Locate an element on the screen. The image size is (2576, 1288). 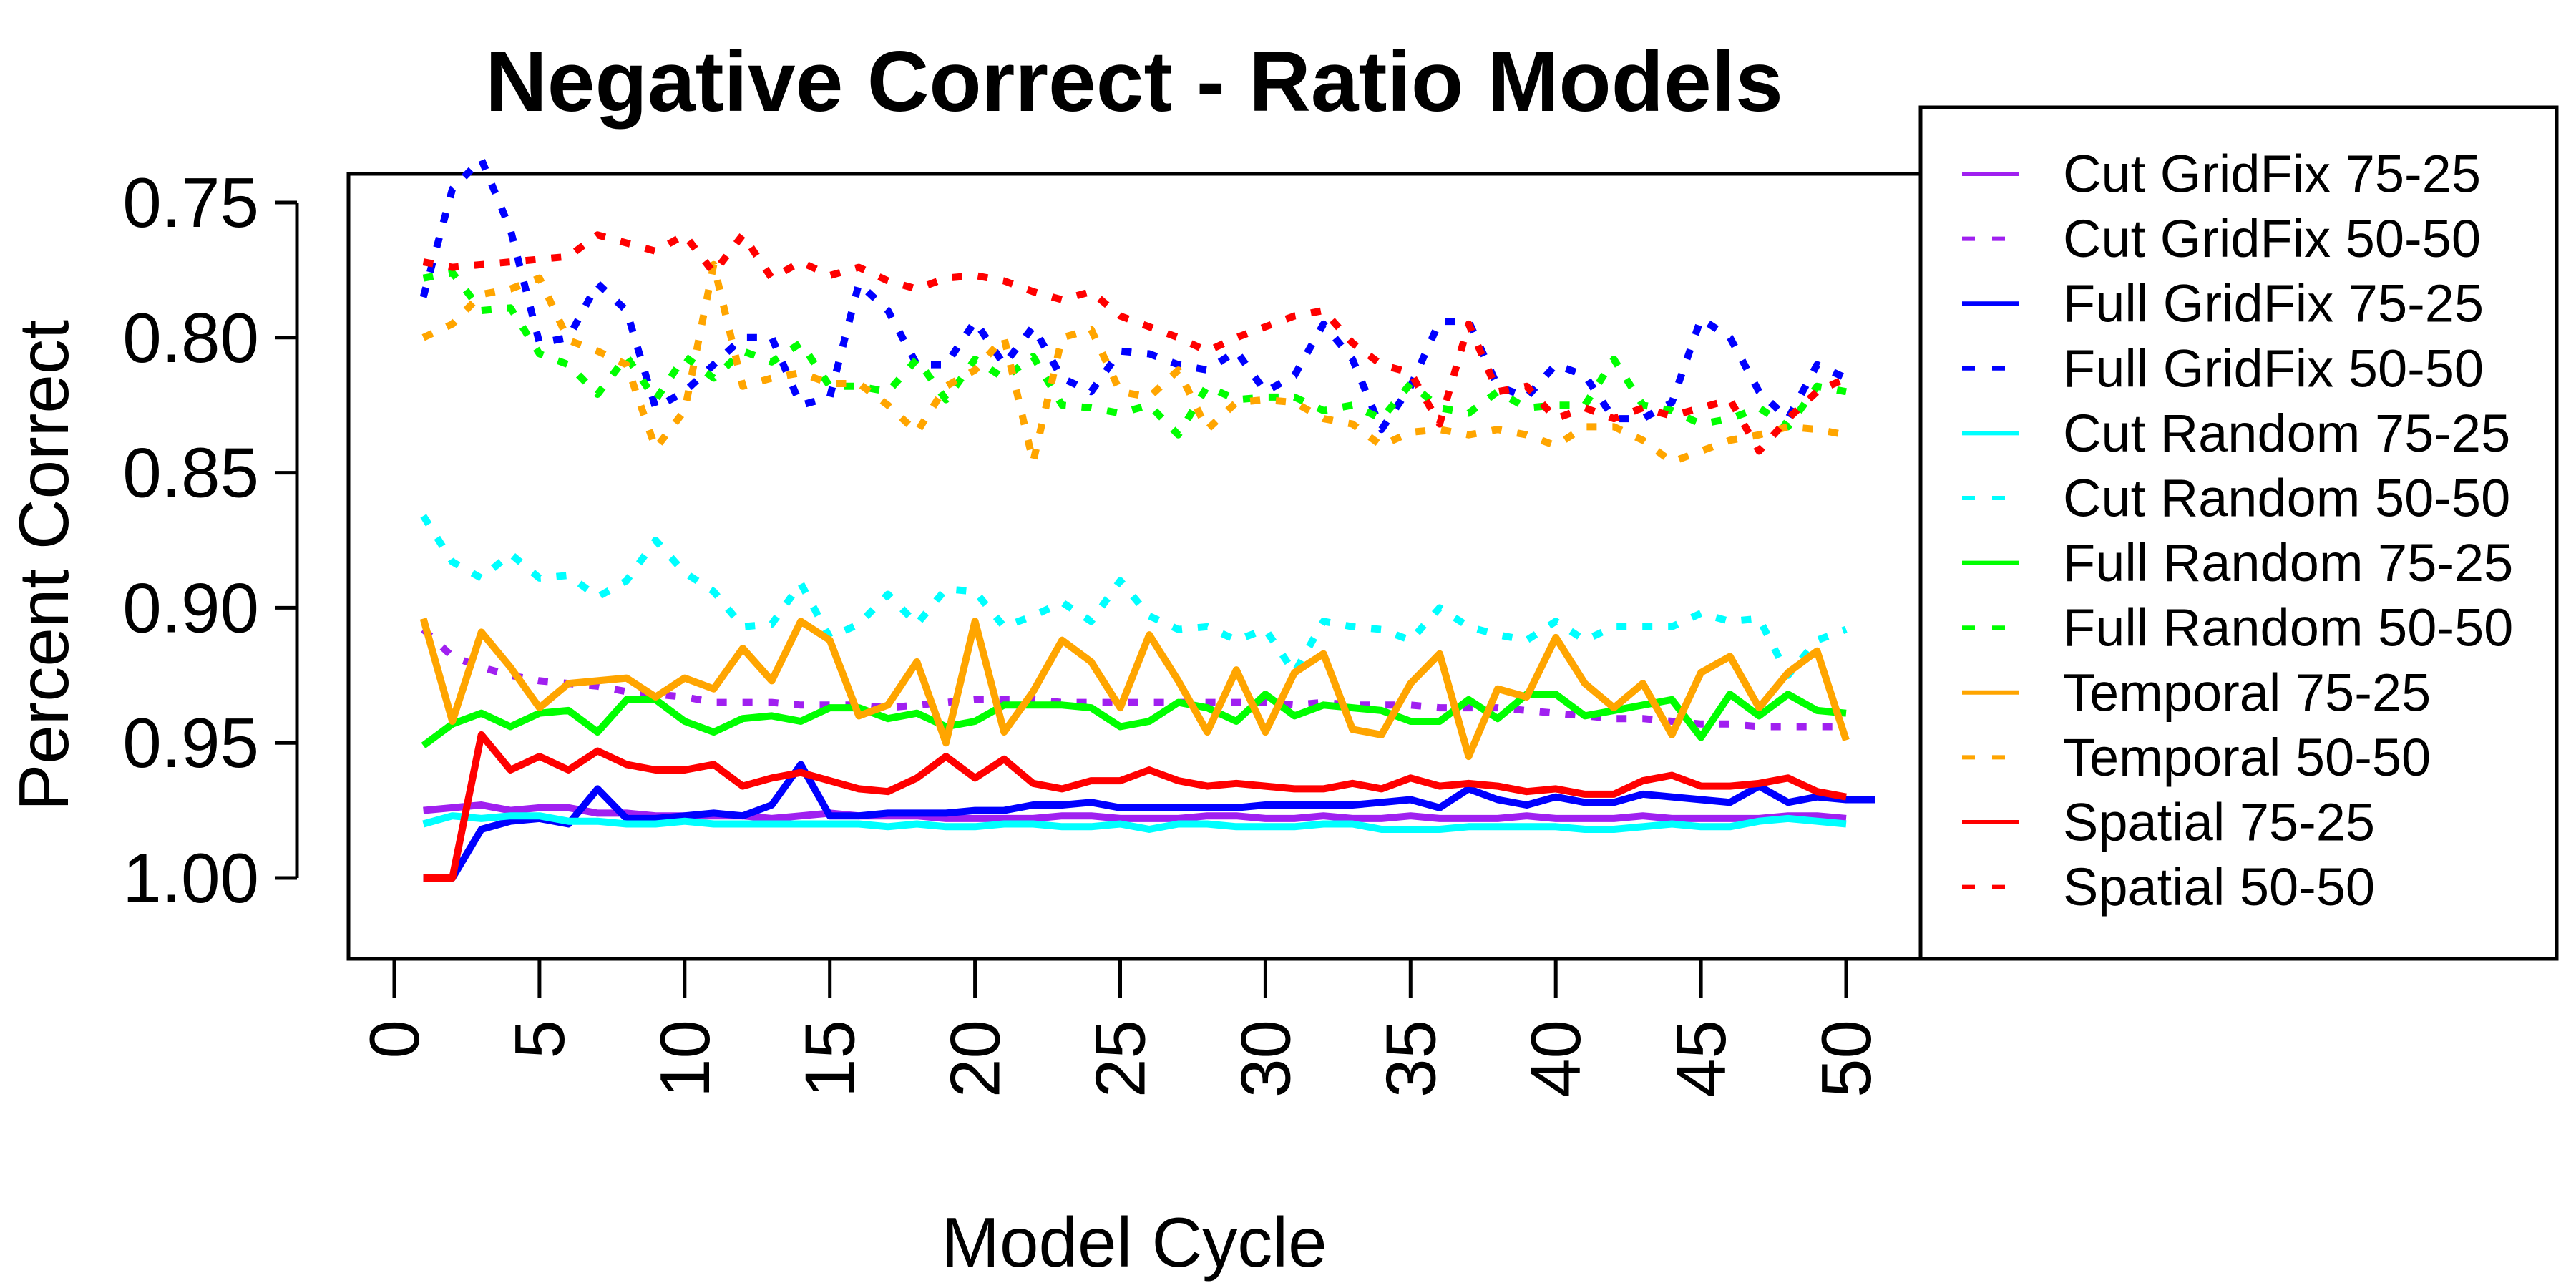
legend-item: Spatial 50-50 is located at coordinates (2168, 887).